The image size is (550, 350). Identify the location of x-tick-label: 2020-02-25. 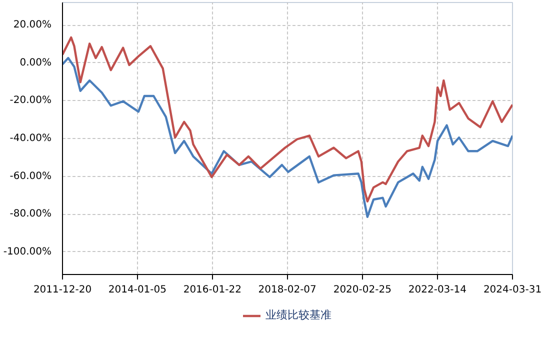
(362, 290).